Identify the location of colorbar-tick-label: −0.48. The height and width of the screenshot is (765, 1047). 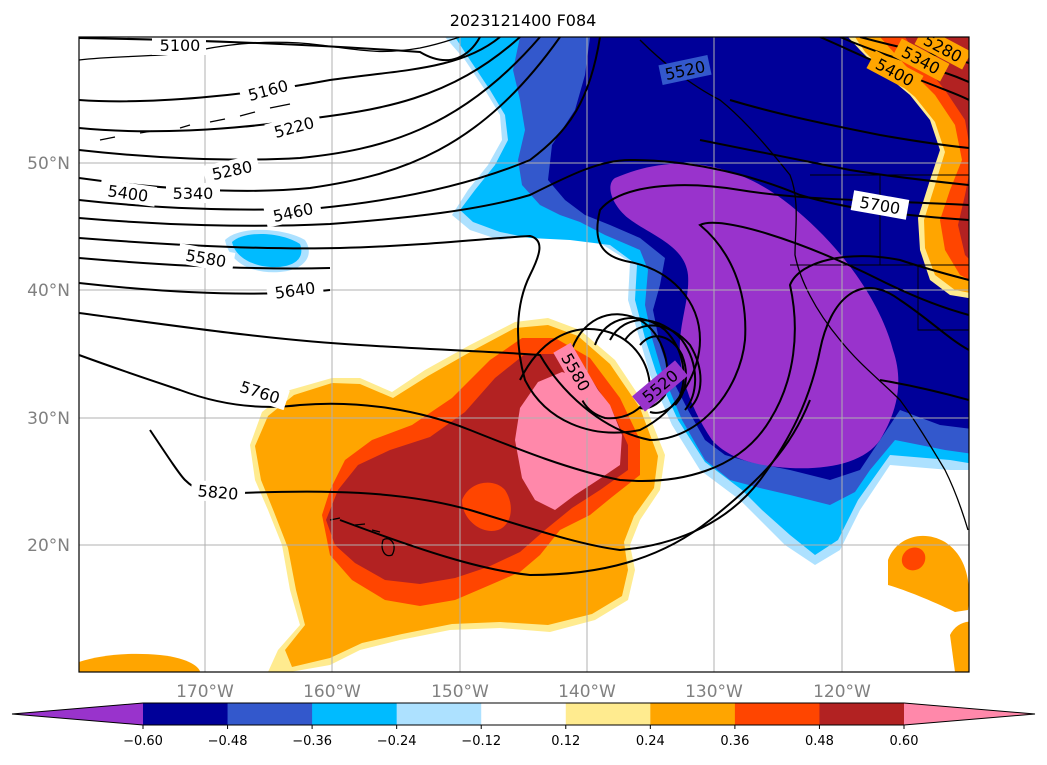
(228, 741).